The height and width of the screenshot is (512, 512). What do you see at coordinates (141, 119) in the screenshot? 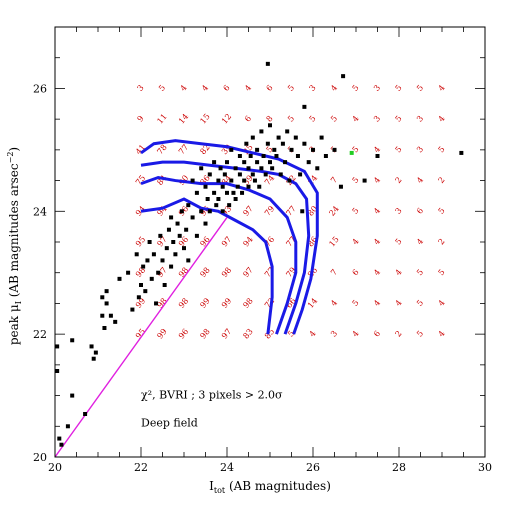
I see `detection-percentage: 9` at bounding box center [141, 119].